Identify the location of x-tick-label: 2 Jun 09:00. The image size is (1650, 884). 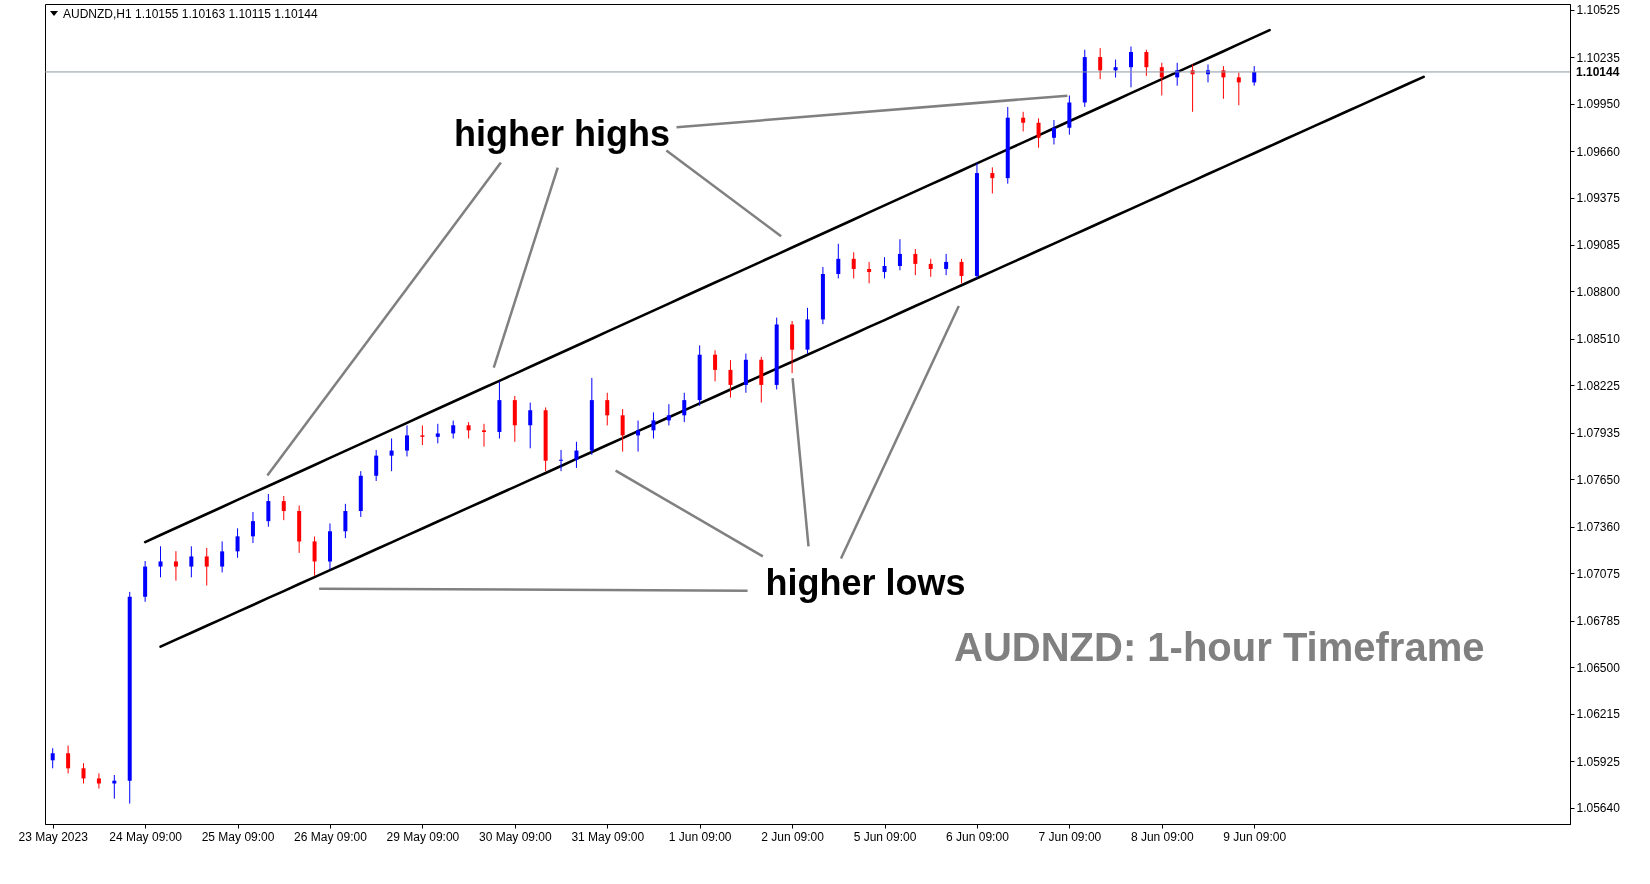
(793, 836).